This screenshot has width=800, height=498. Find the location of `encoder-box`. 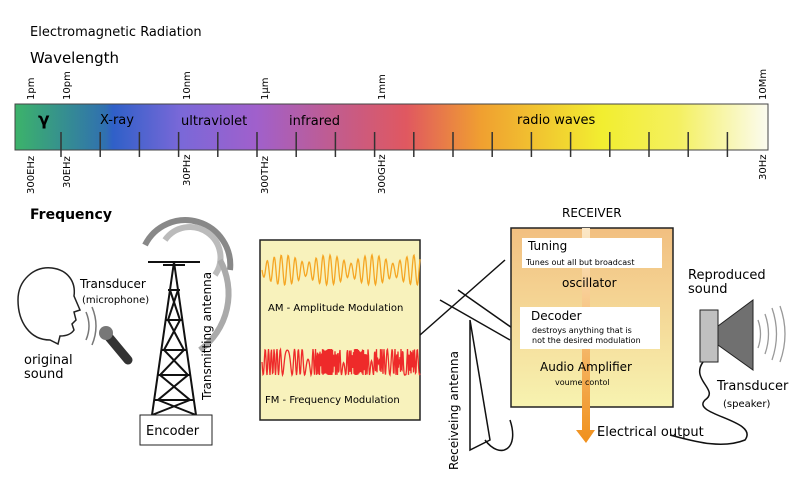

encoder-box is located at coordinates (176, 430).